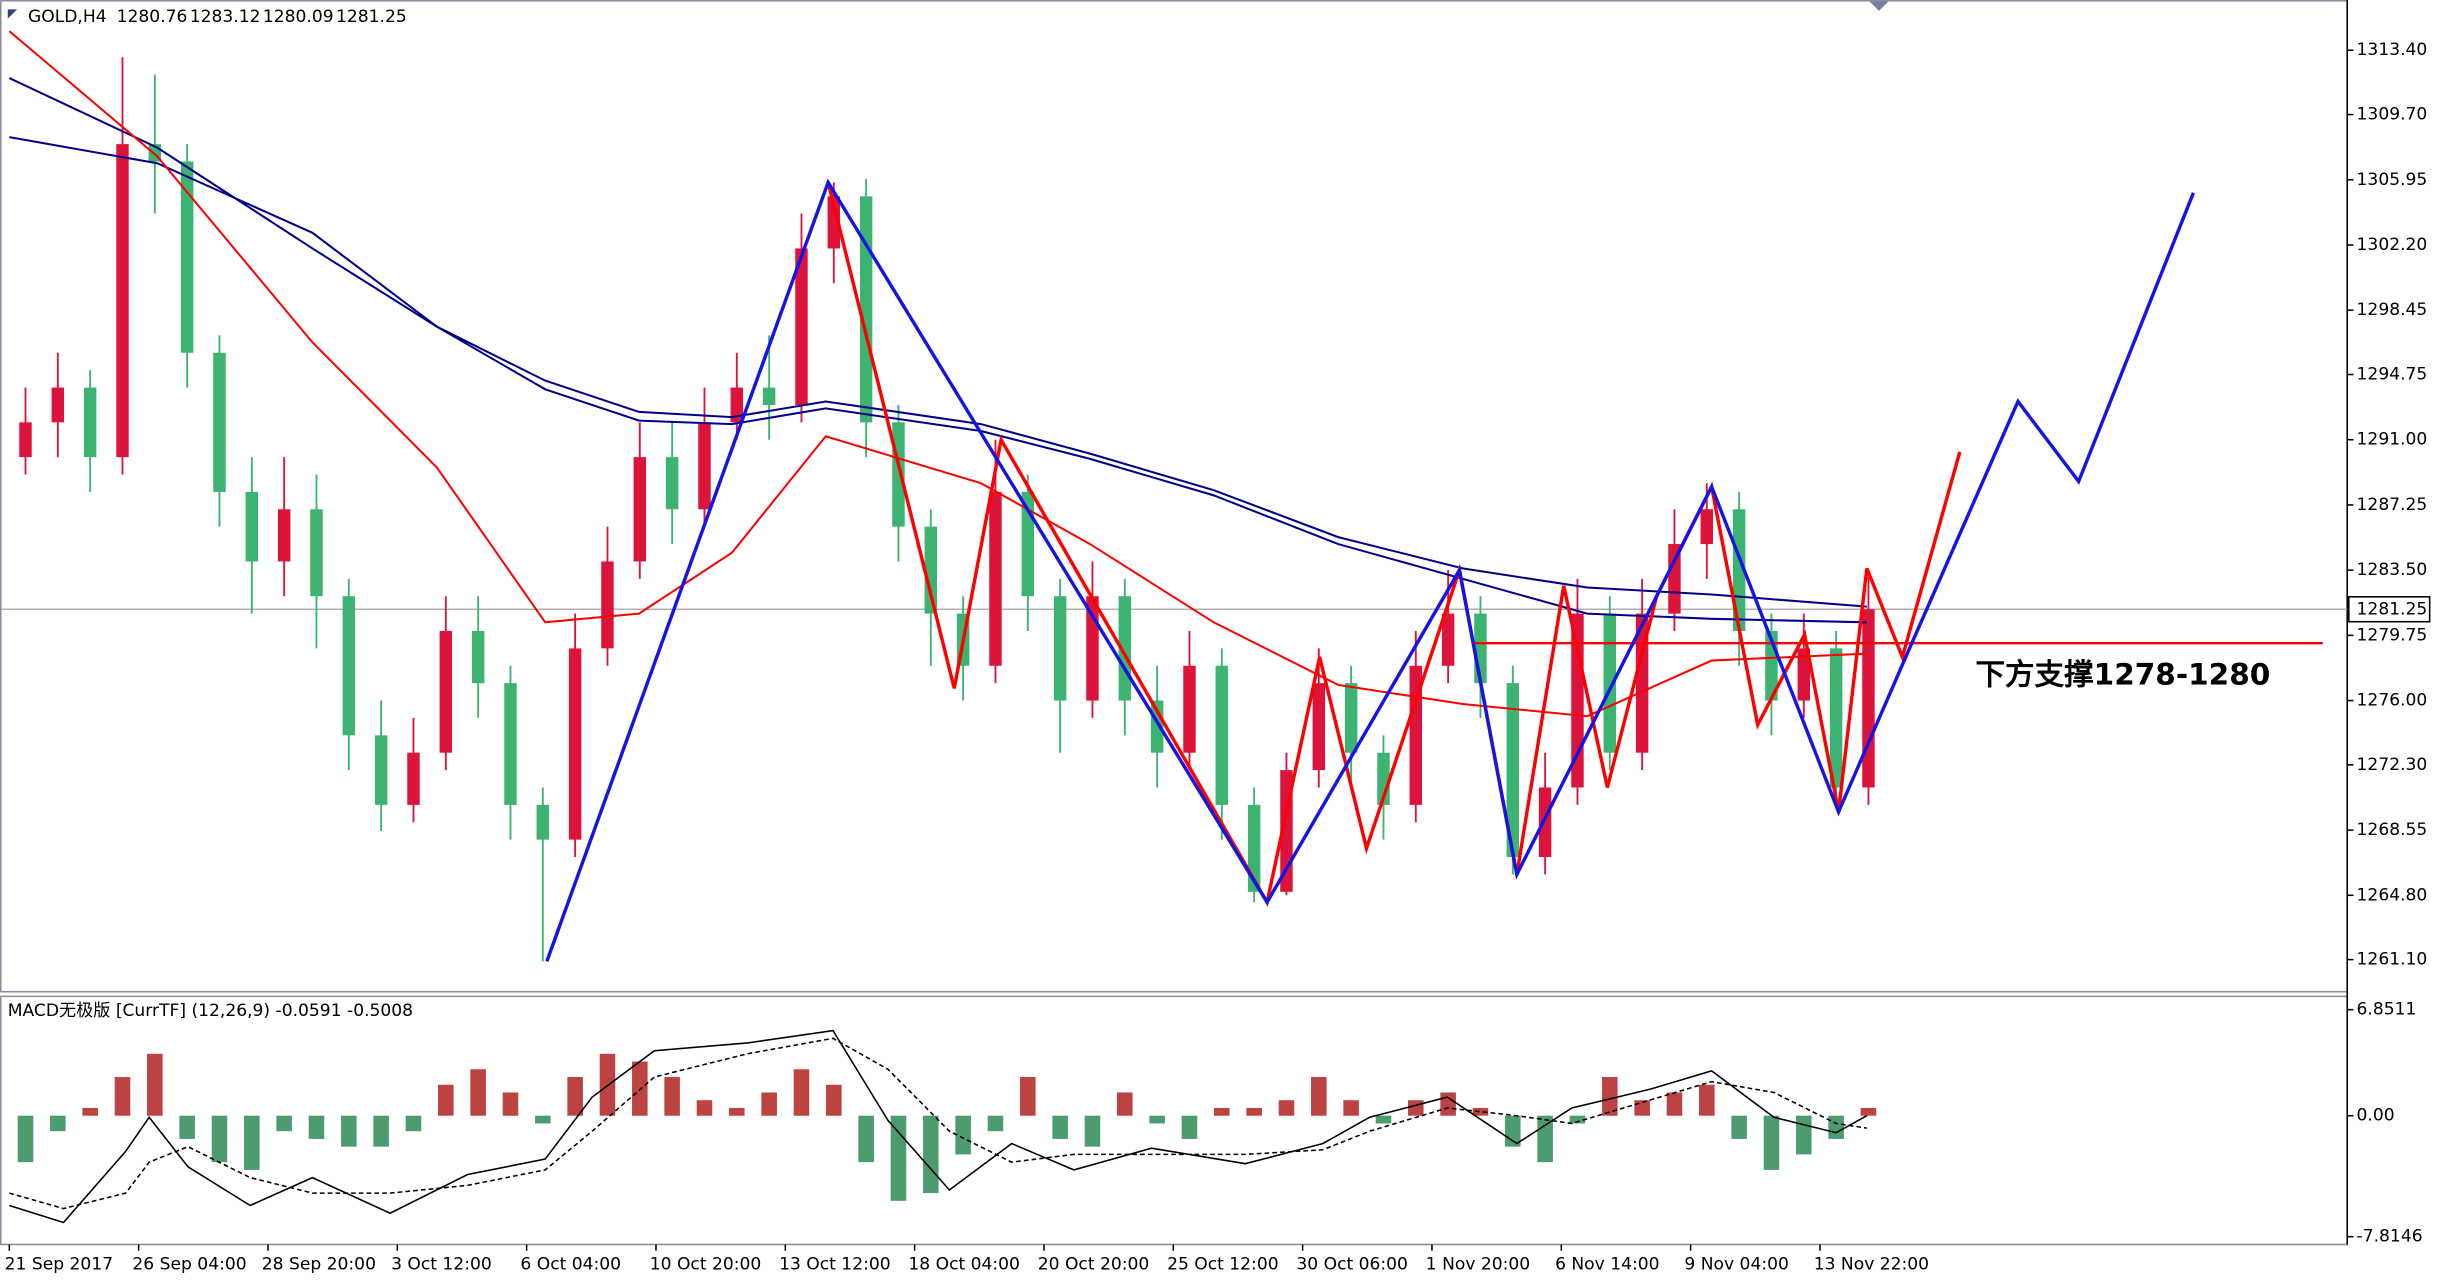 The height and width of the screenshot is (1284, 2439). I want to click on y-tick-label: 1279.75, so click(2392, 635).